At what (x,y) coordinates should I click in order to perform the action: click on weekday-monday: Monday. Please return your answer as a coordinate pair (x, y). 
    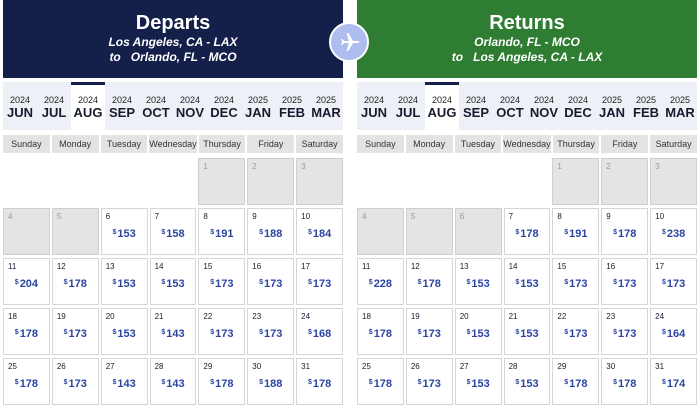
    Looking at the image, I should click on (75, 144).